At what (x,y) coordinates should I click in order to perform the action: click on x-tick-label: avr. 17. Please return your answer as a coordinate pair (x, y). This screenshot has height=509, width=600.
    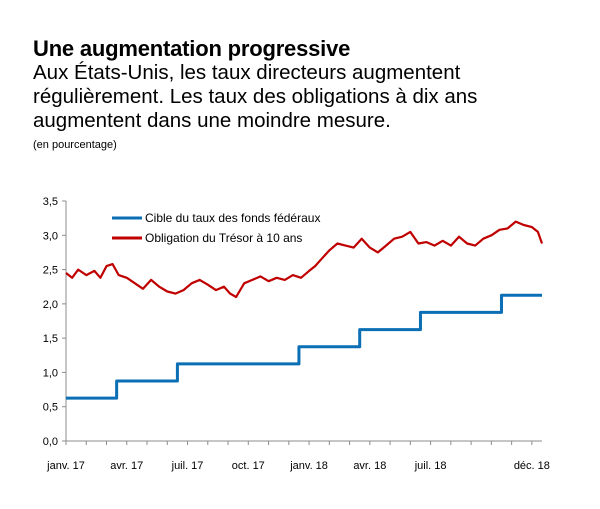
    Looking at the image, I should click on (126, 466).